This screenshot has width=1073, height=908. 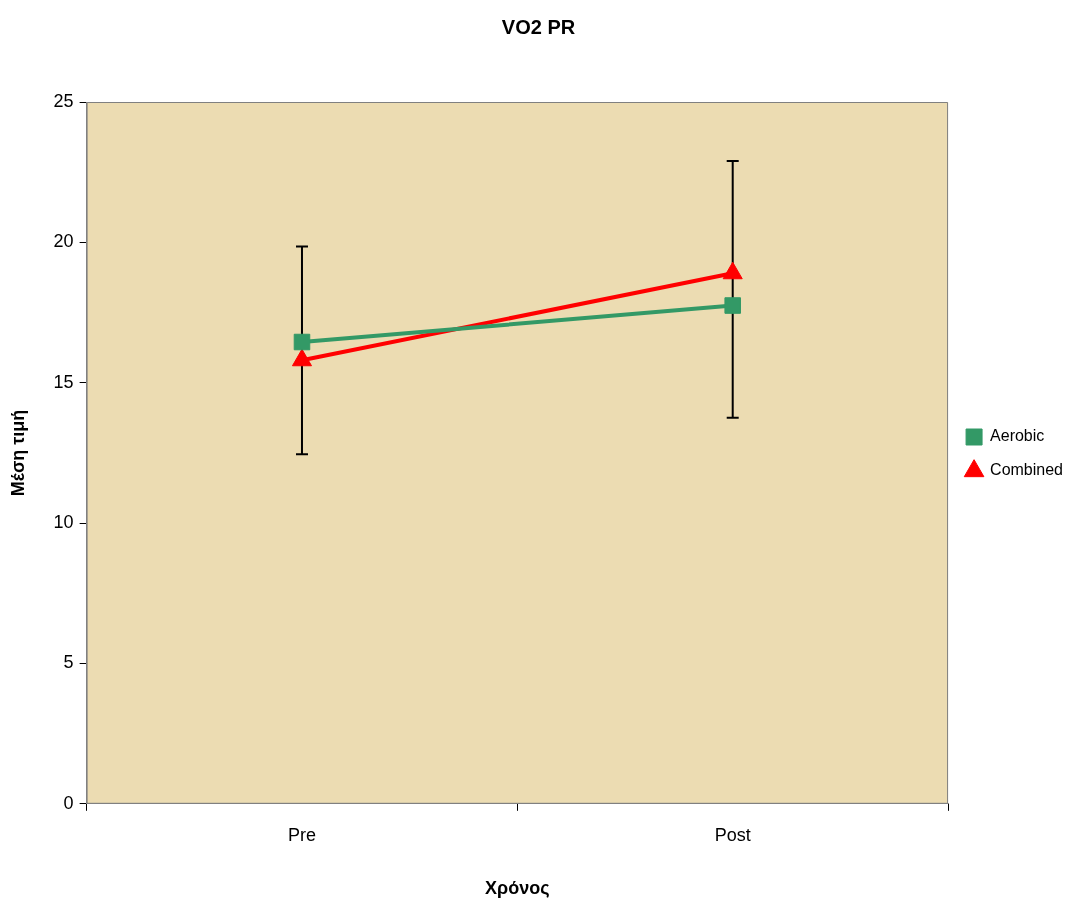 What do you see at coordinates (63, 100) in the screenshot?
I see `y-tick-label: 25` at bounding box center [63, 100].